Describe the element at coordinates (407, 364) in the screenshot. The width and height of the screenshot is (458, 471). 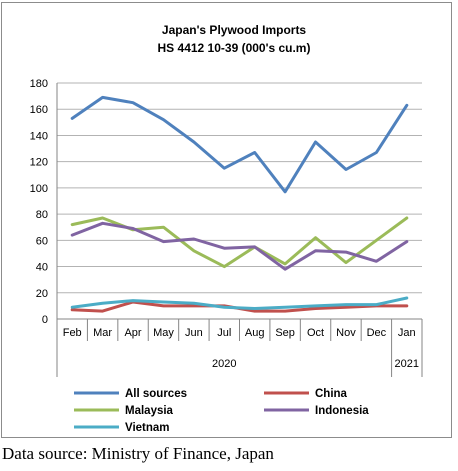
I see `year-label: 2021` at that location.